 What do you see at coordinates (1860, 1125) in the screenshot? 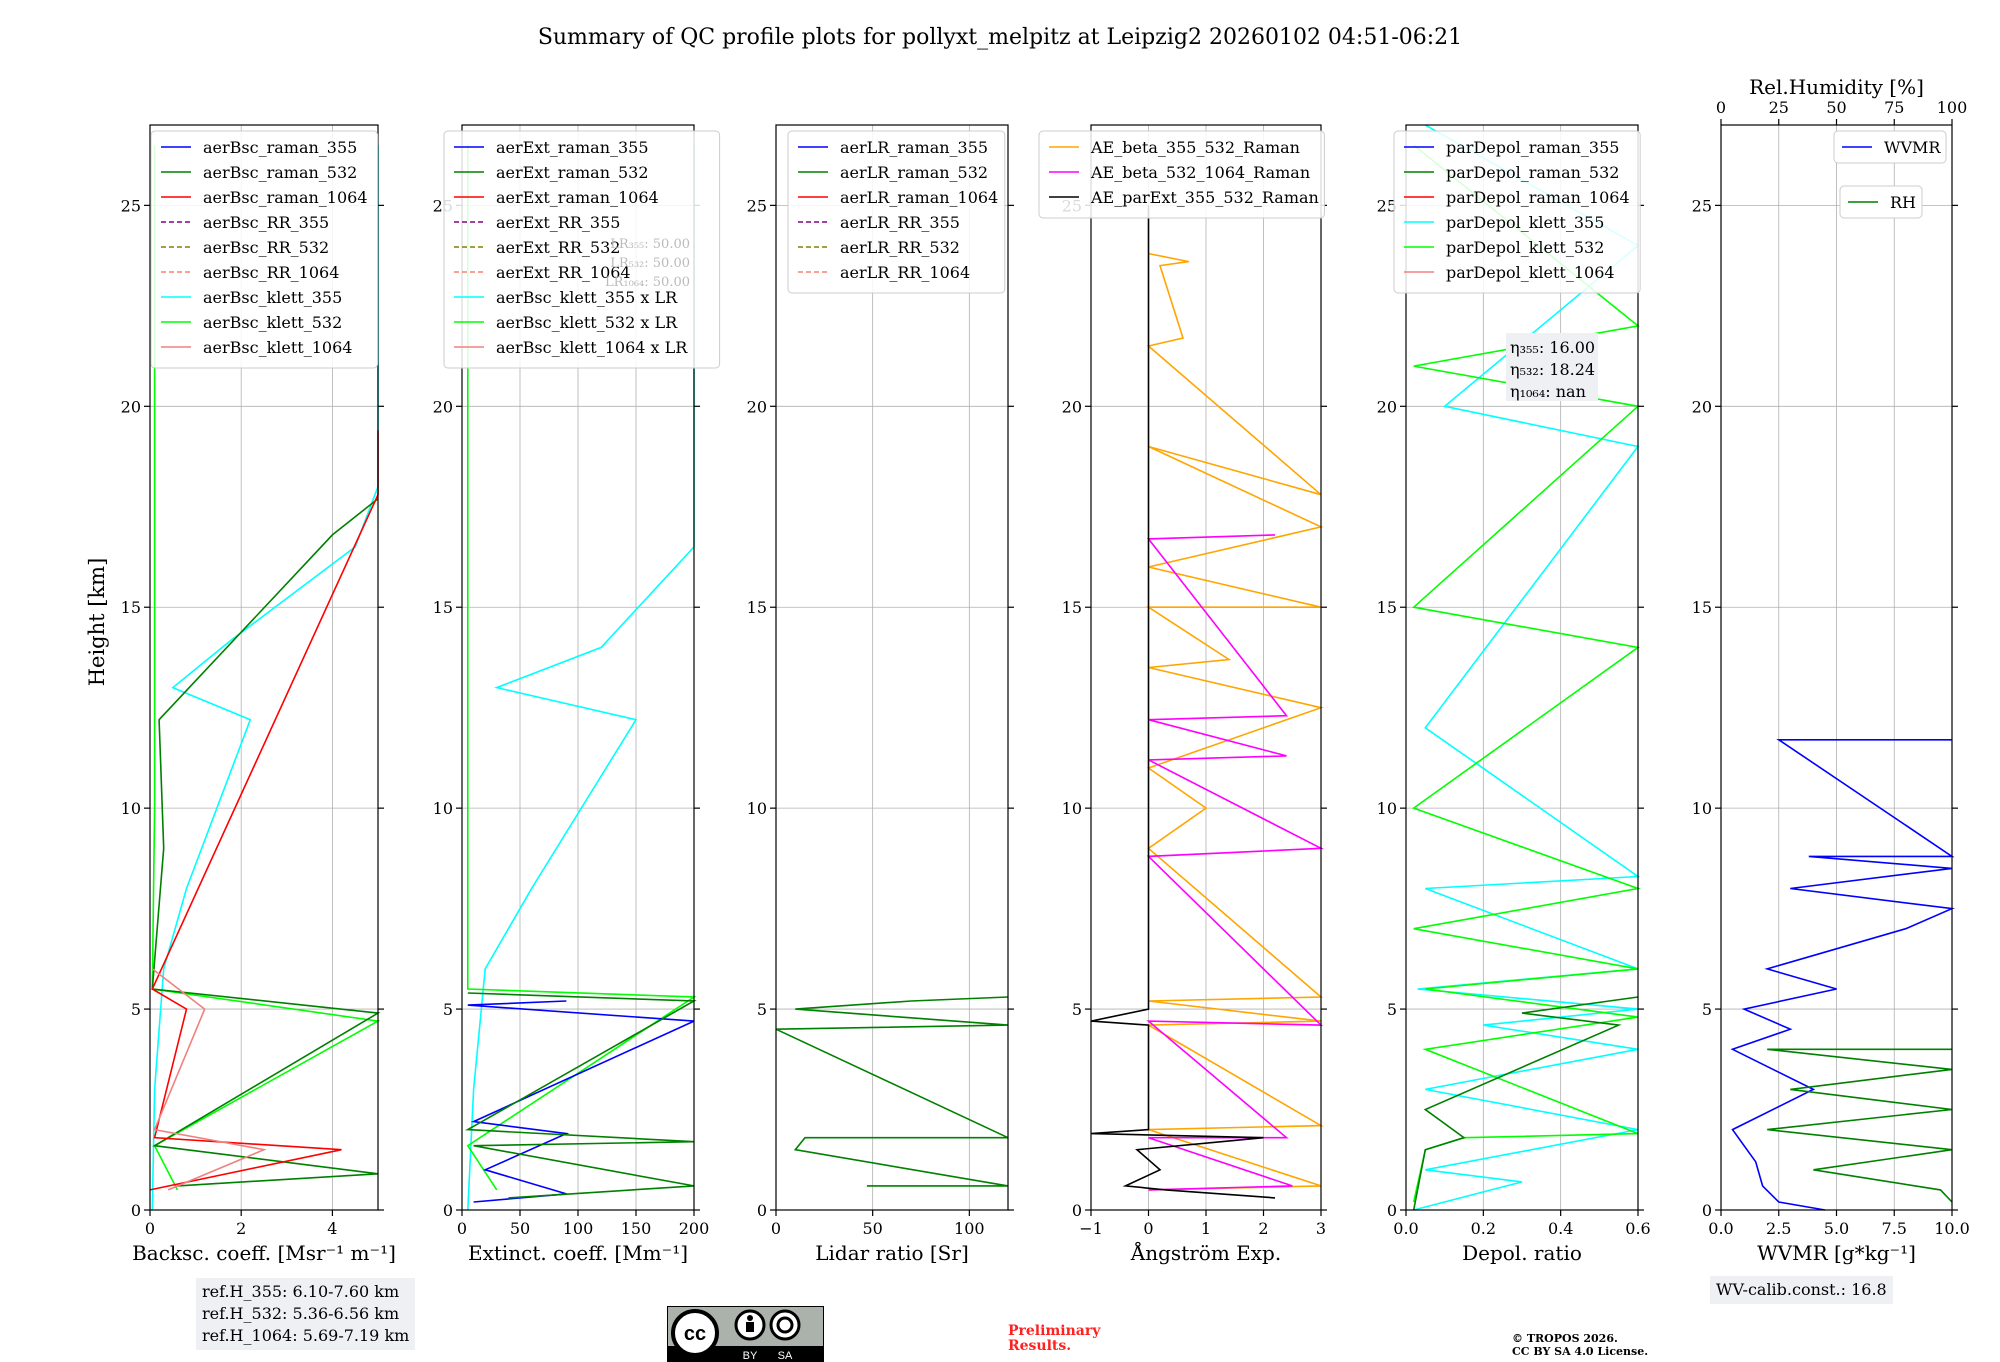
I see `series-RH` at bounding box center [1860, 1125].